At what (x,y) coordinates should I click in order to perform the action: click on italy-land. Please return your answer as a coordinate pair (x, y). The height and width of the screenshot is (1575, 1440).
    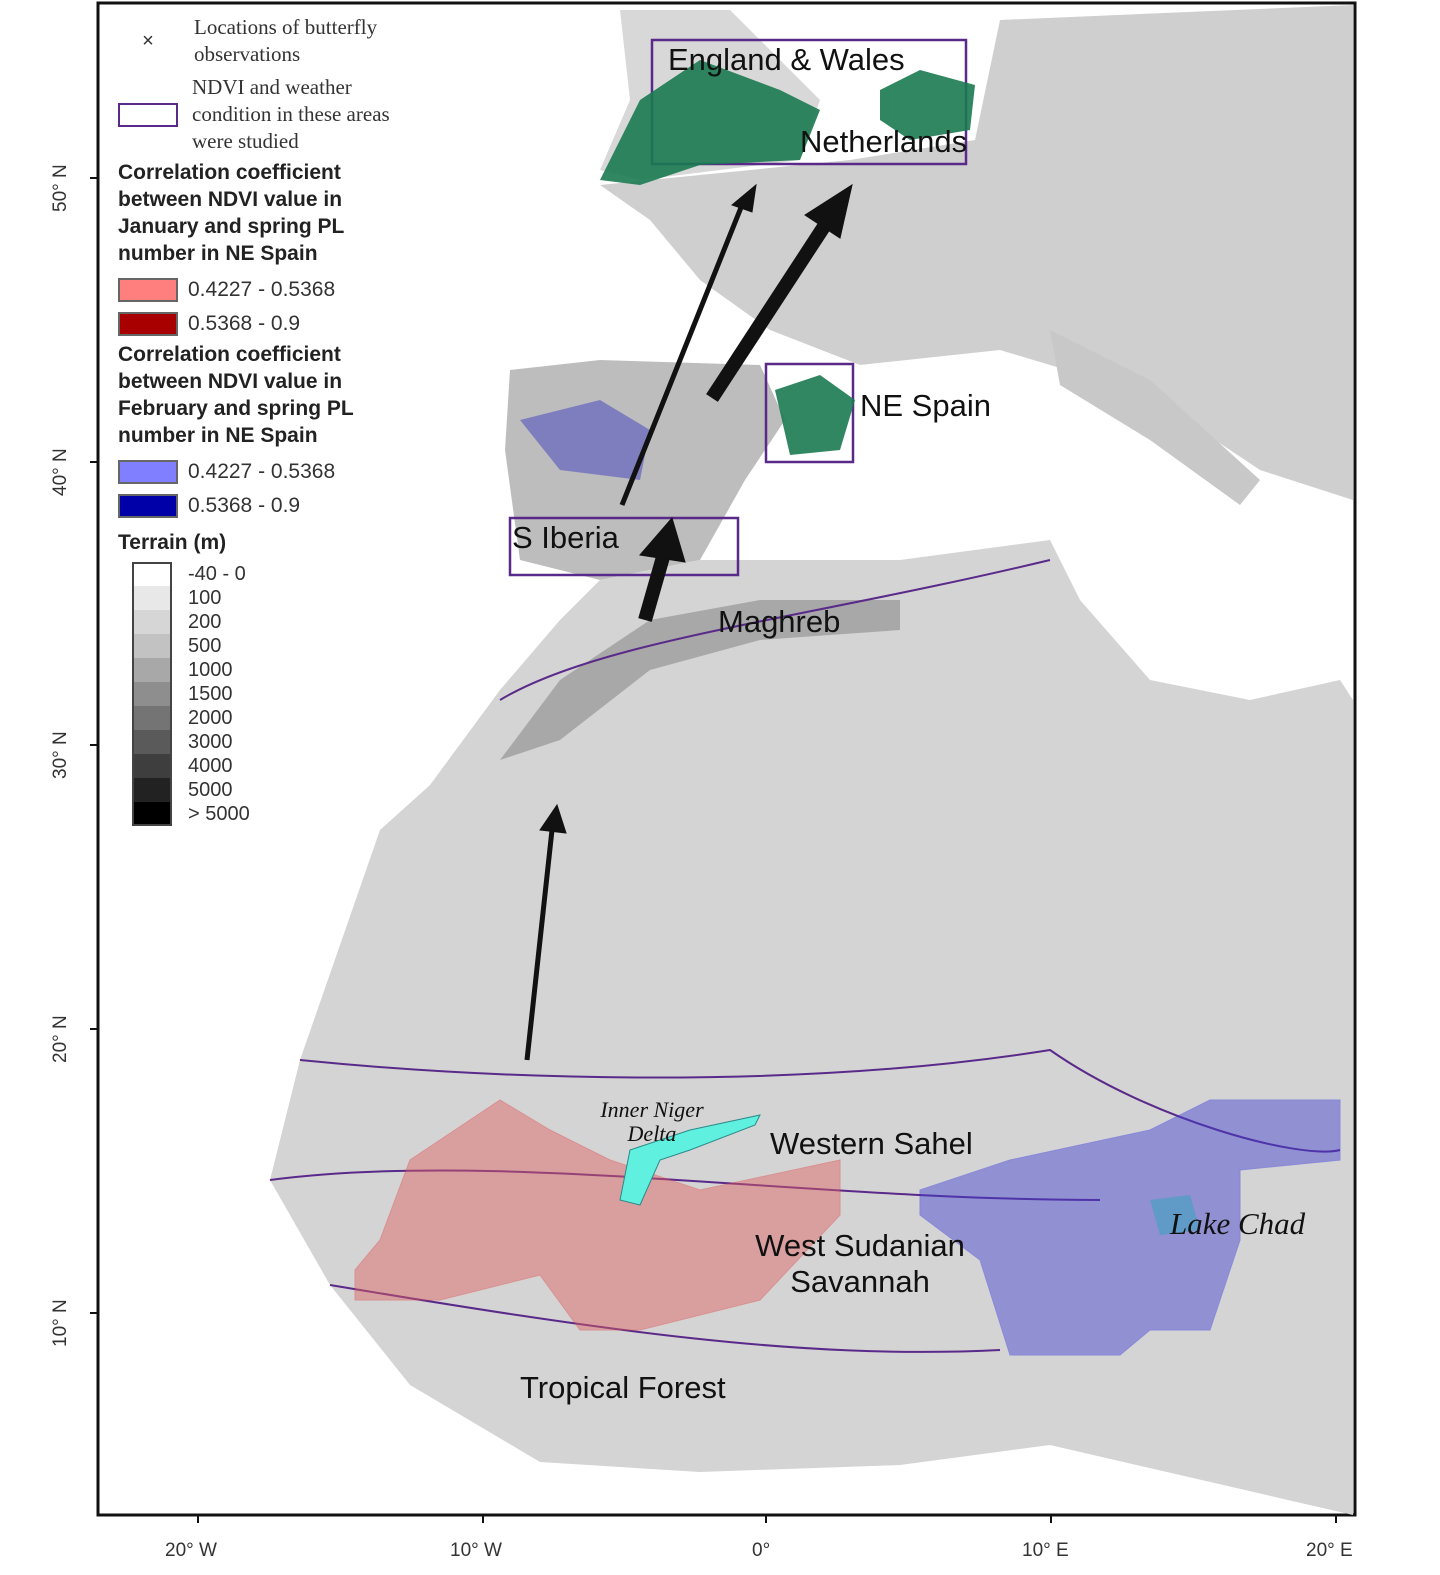
    Looking at the image, I should click on (1155, 417).